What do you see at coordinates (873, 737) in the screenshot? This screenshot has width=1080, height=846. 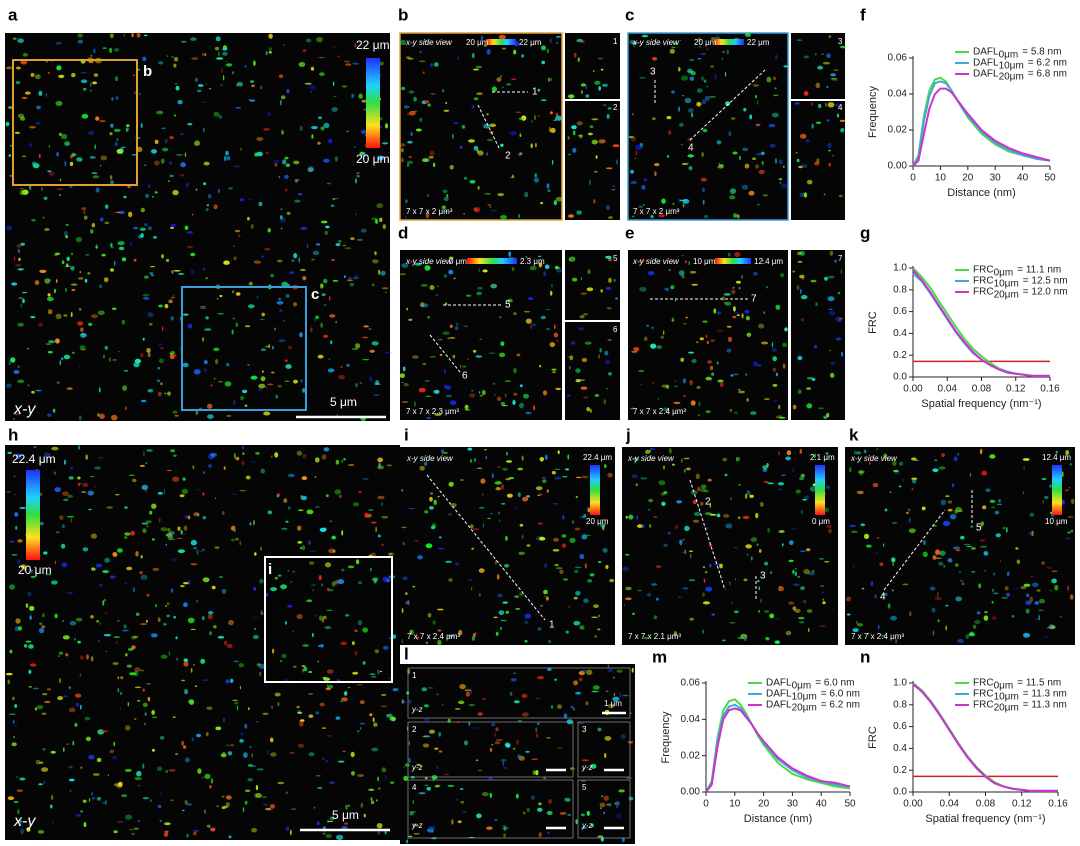 I see `y-axis-label: FRC` at bounding box center [873, 737].